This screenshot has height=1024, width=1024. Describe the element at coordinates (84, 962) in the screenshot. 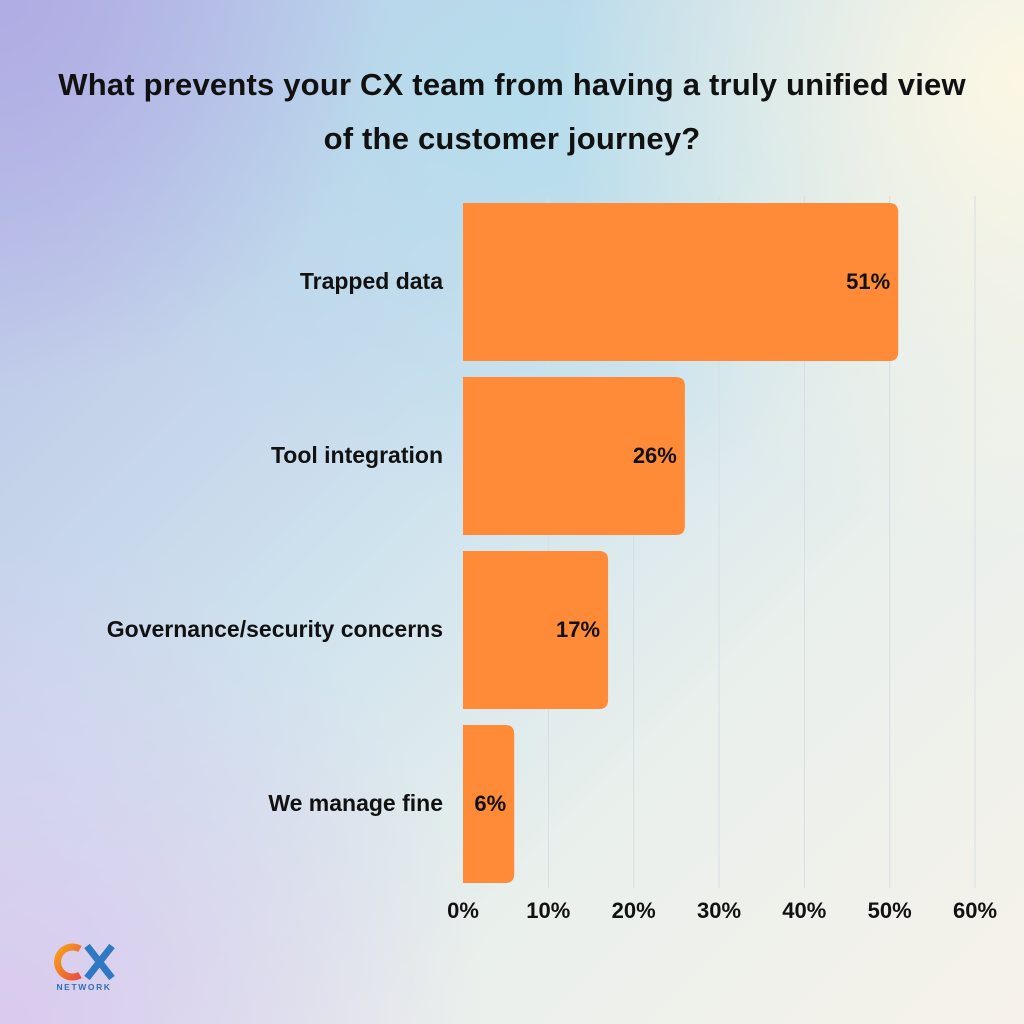

I see `cx-logo-icon` at that location.